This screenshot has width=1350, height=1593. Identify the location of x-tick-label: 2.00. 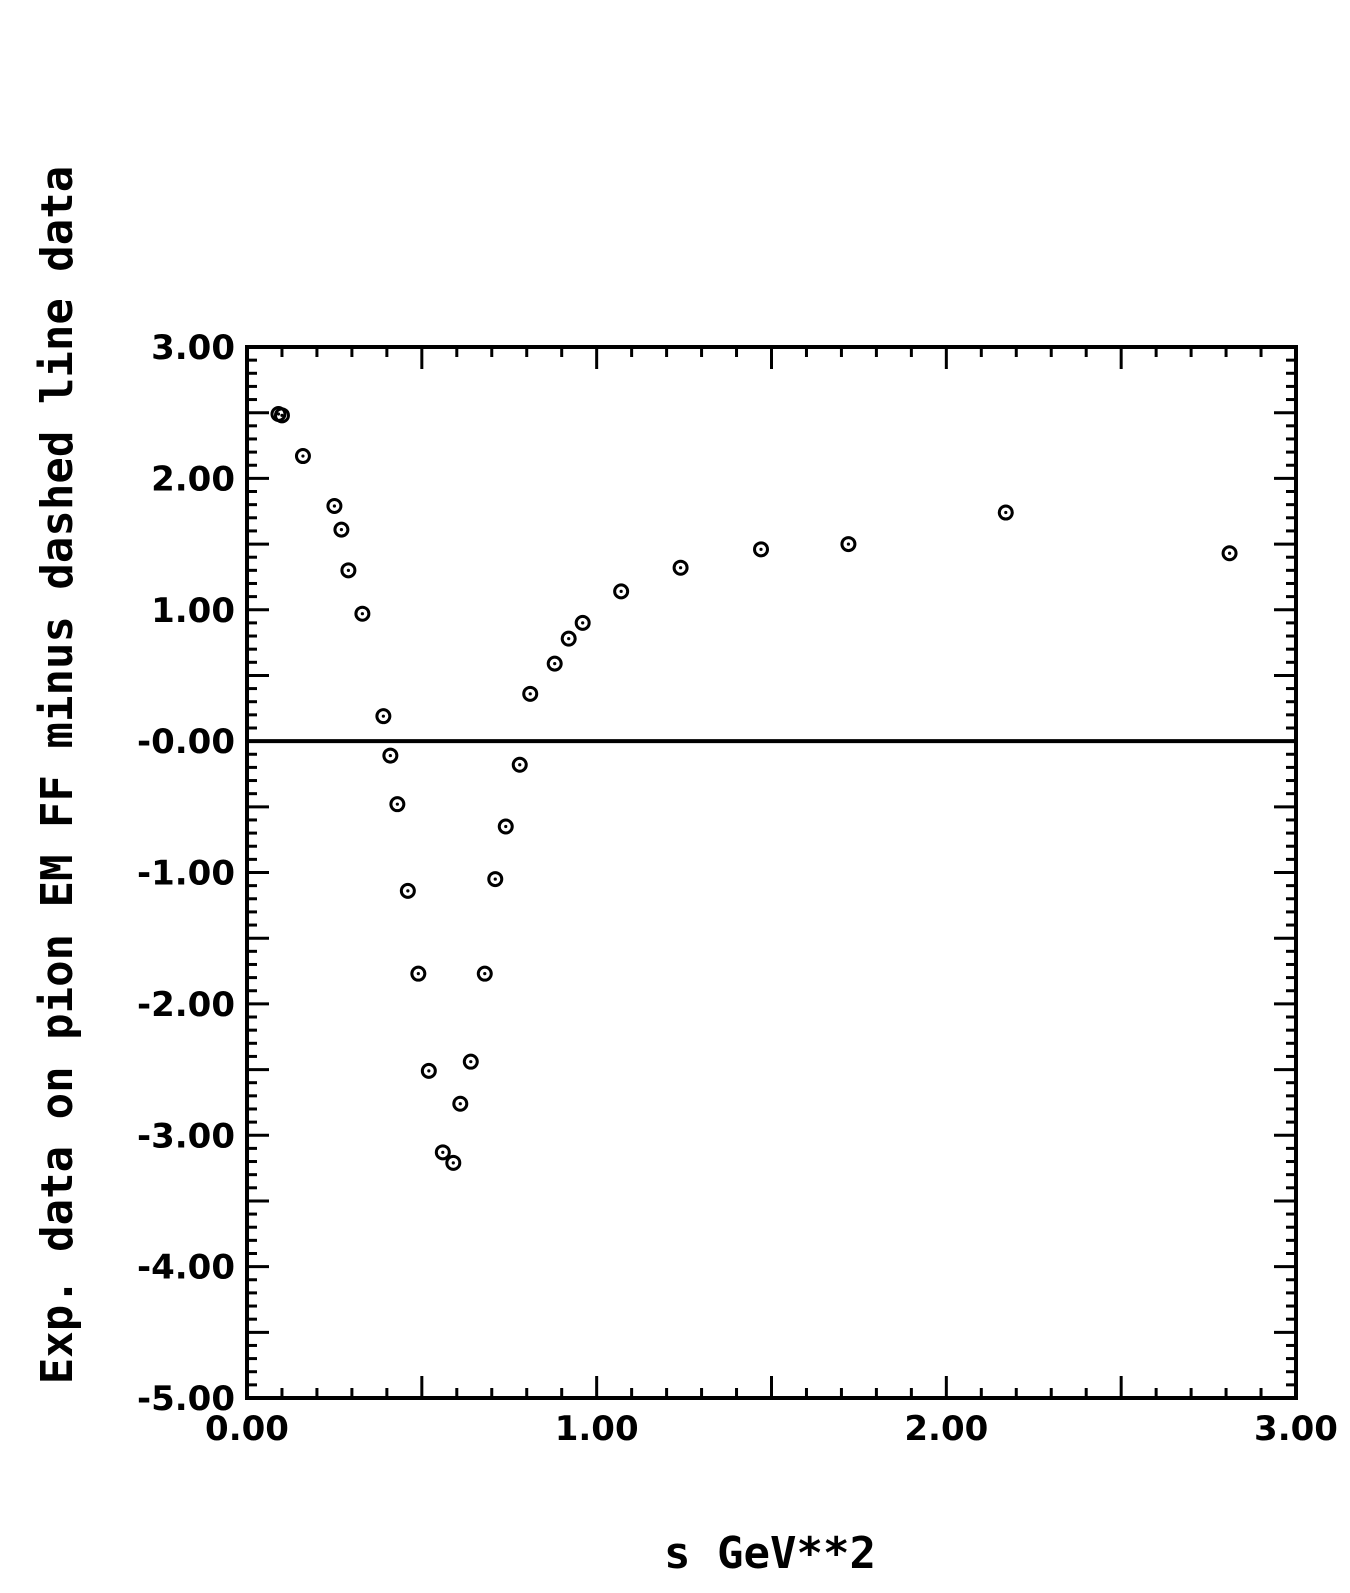
(946, 1429).